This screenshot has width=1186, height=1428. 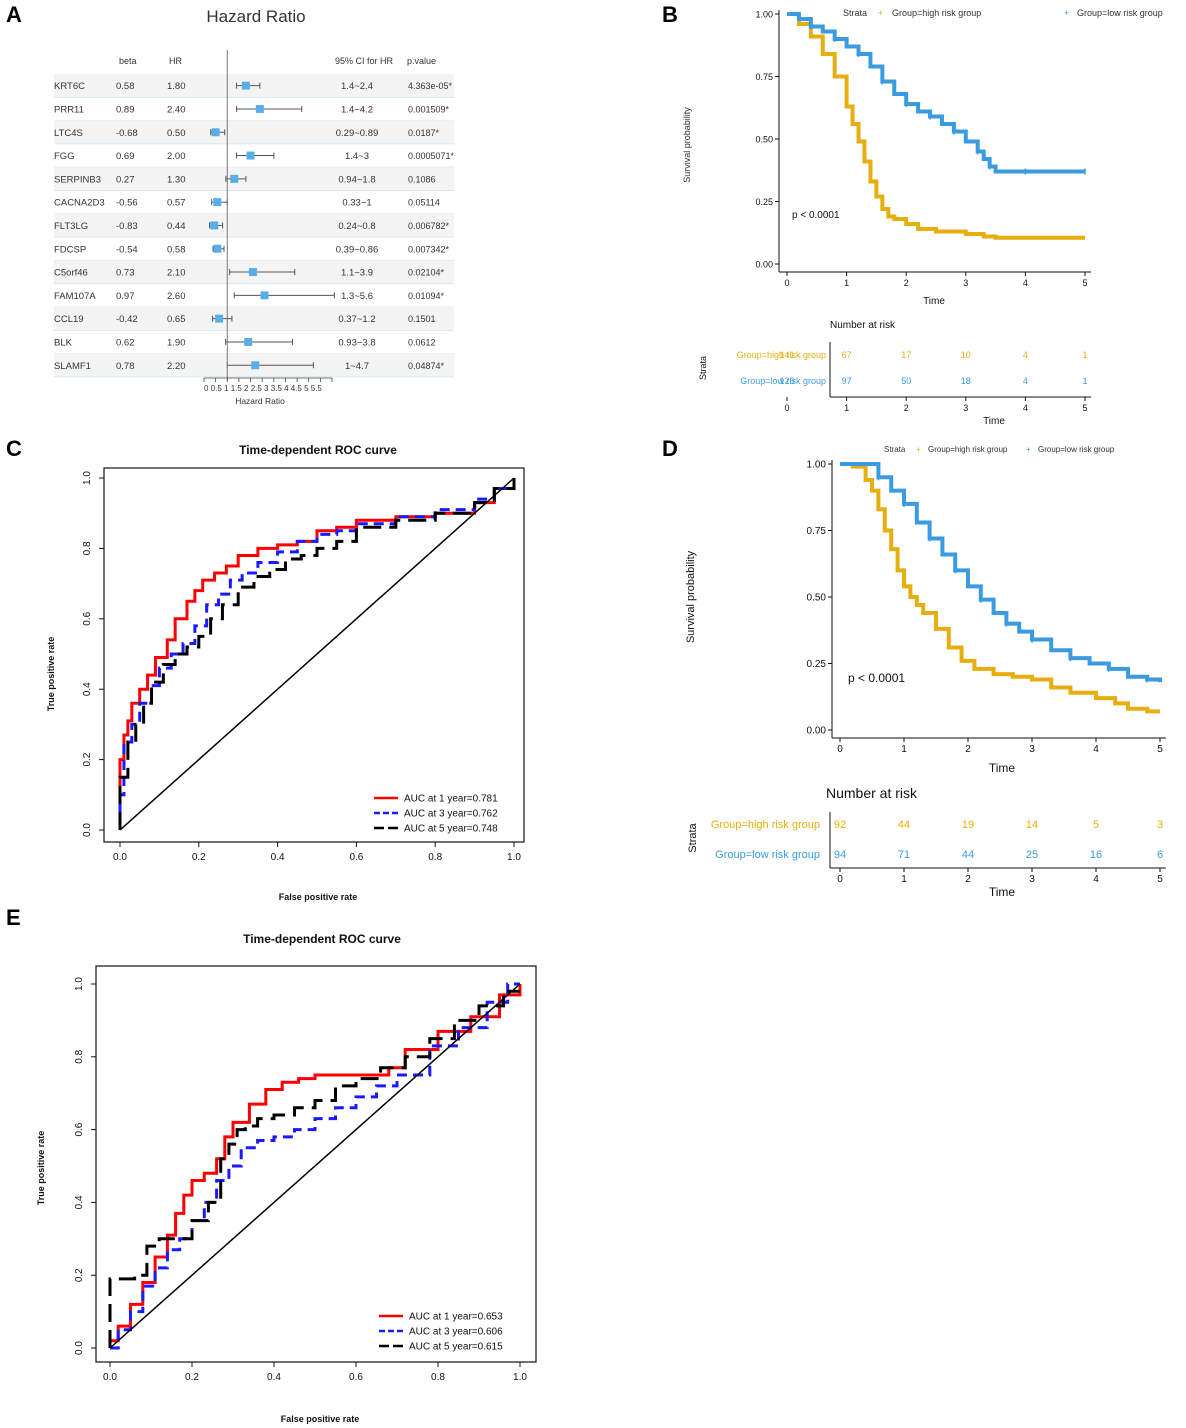 What do you see at coordinates (1002, 892) in the screenshot?
I see `km-d-risk-xlabel: Time` at bounding box center [1002, 892].